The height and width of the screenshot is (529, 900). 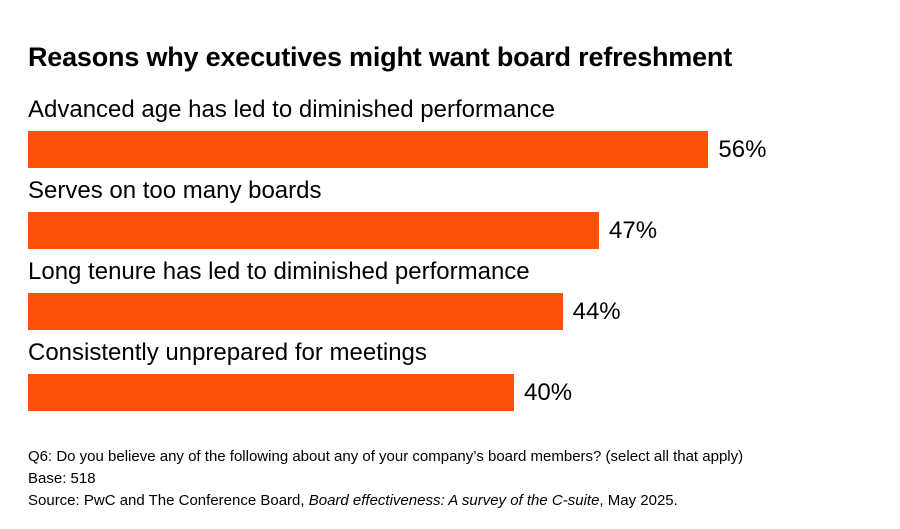 What do you see at coordinates (227, 352) in the screenshot?
I see `bar-label: Consistently unprepared for meetings` at bounding box center [227, 352].